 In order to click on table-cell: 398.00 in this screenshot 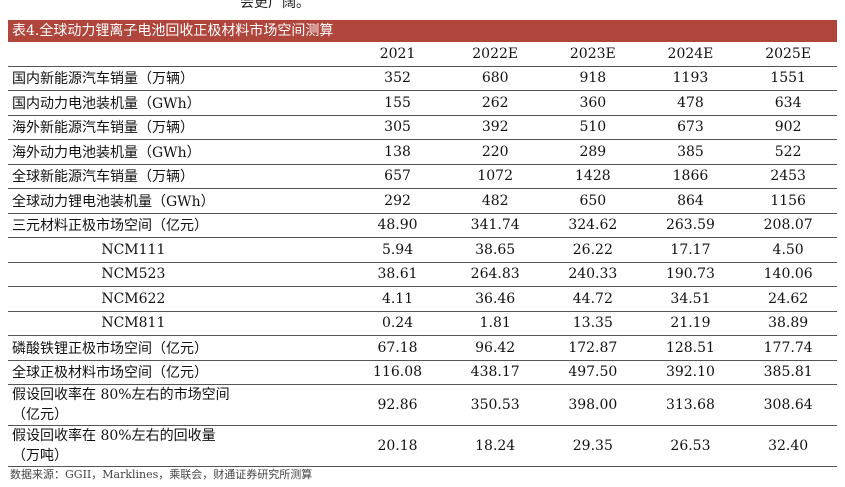, I will do `click(593, 405)`.